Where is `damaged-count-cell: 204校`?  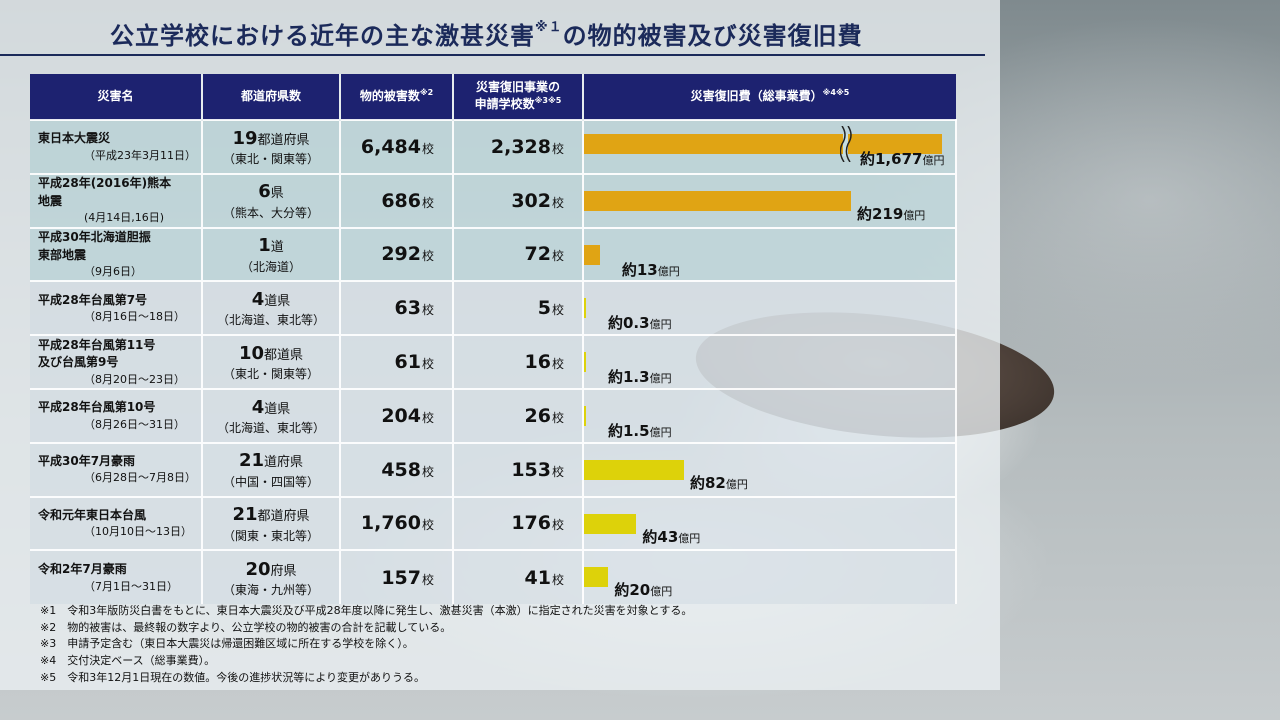 damaged-count-cell: 204校 is located at coordinates (397, 415).